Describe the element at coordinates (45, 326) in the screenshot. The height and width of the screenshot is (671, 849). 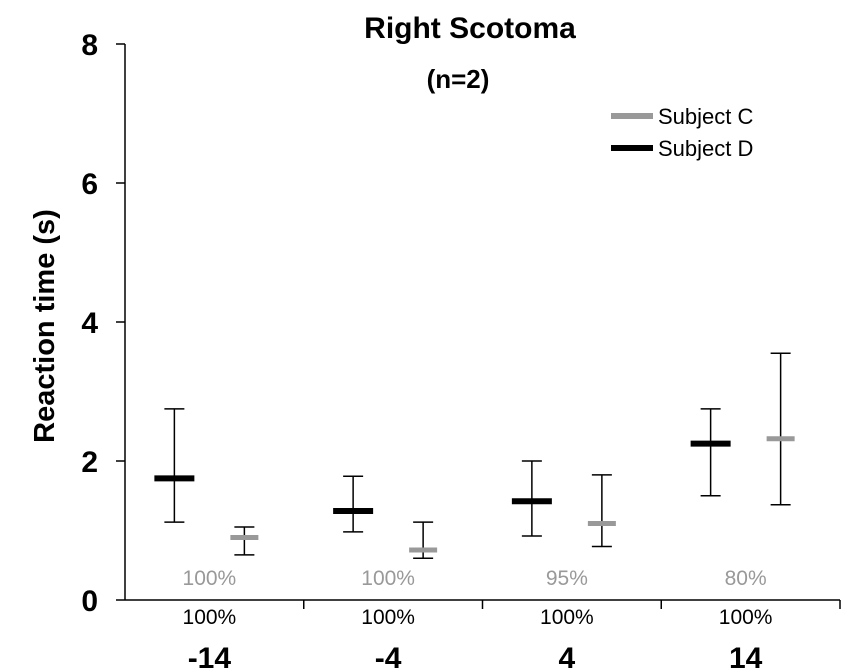
I see `y-axis-label: Reaction time (s)` at that location.